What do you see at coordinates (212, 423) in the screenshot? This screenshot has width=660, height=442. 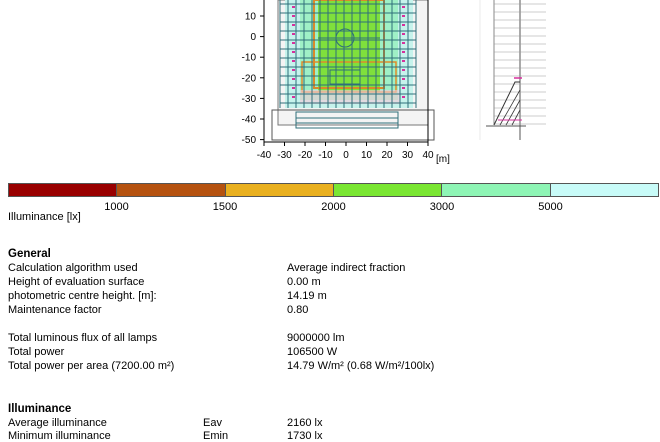 I see `illuminance-symbol-average: Eav` at bounding box center [212, 423].